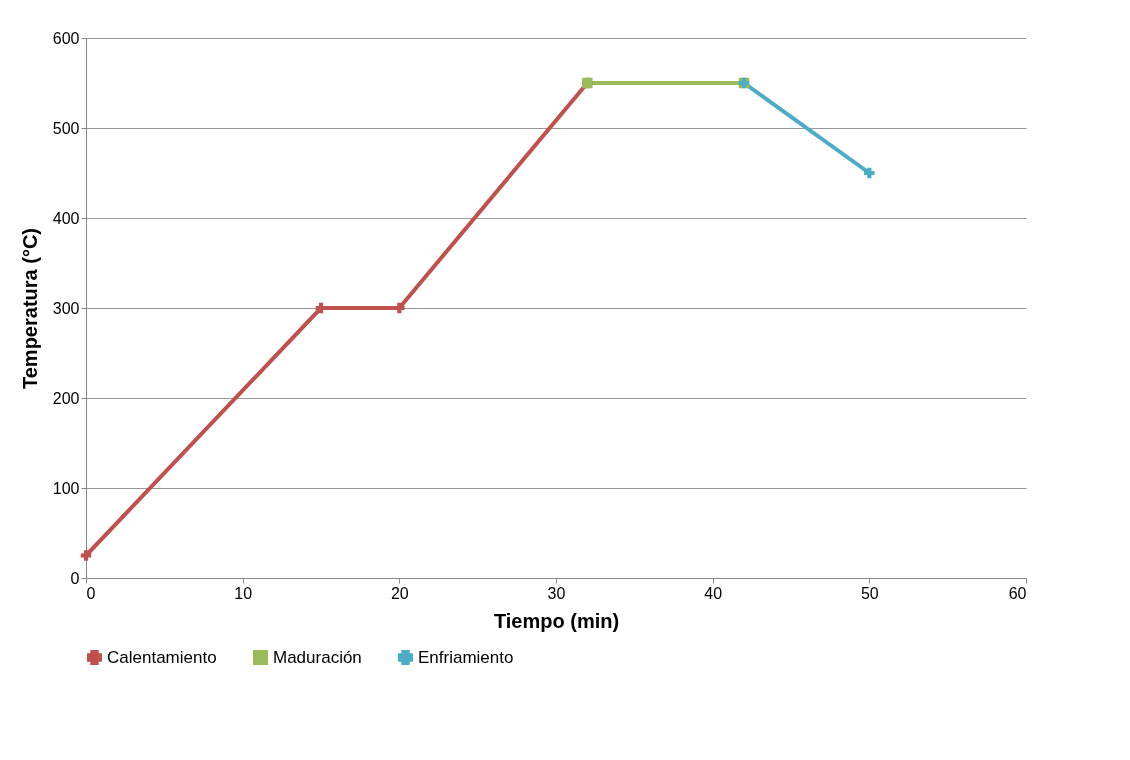 Image resolution: width=1130 pixels, height=760 pixels. I want to click on y-tick-label: 600, so click(66, 38).